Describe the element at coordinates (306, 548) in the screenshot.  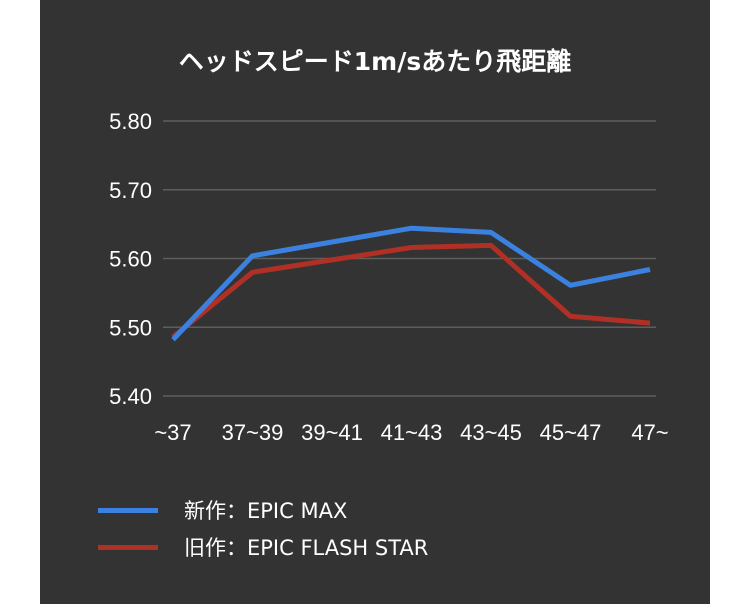
I see `legend-label-epic-flash-star: 旧作：EPIC FLASH STAR` at that location.